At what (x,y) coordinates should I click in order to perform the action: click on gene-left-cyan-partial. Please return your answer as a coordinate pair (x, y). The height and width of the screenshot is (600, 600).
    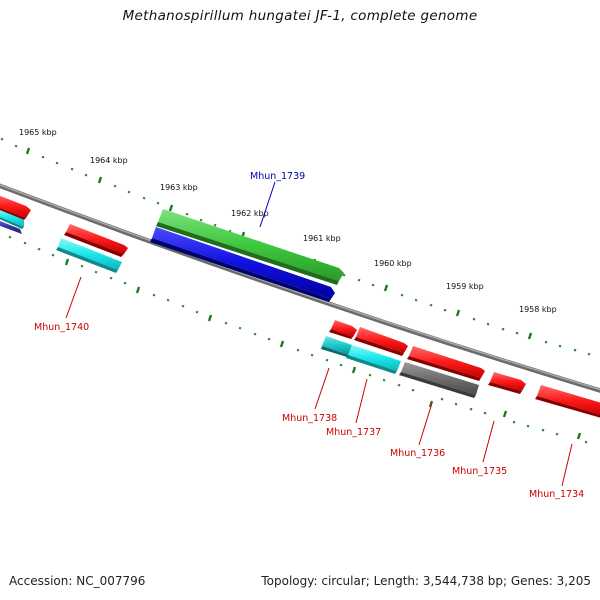
    Looking at the image, I should click on (12, 218).